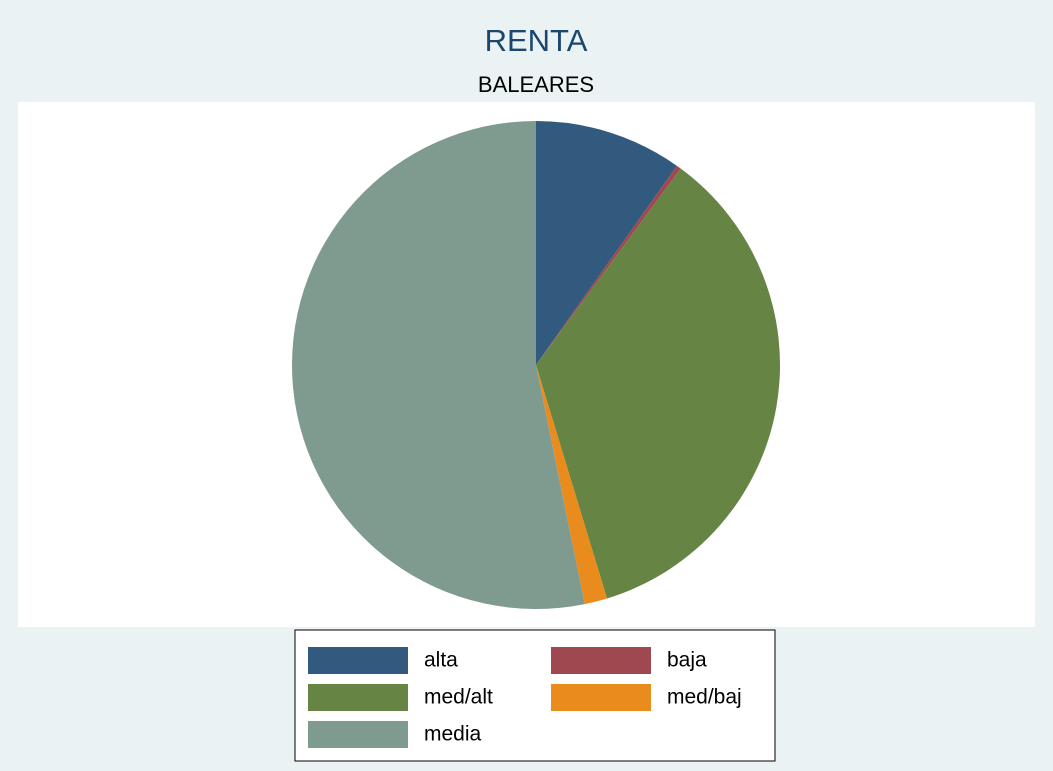 This screenshot has height=771, width=1053. I want to click on legend-label: med/alt, so click(458, 697).